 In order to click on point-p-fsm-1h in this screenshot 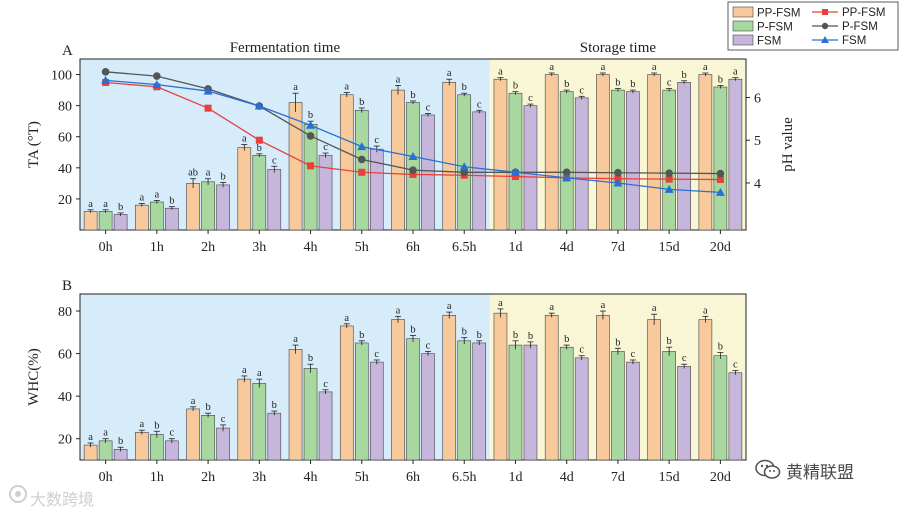, I will do `click(157, 76)`.